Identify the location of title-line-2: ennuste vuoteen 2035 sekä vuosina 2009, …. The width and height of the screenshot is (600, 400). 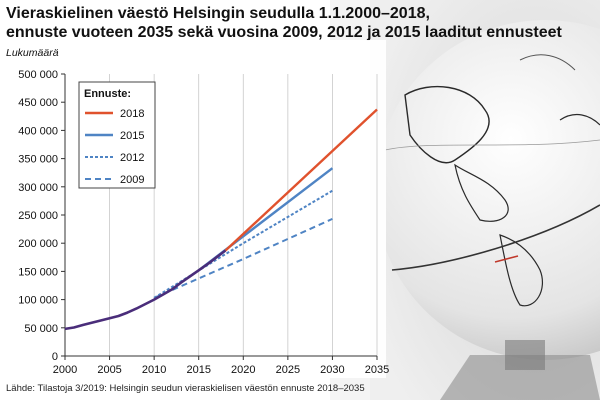
(284, 32).